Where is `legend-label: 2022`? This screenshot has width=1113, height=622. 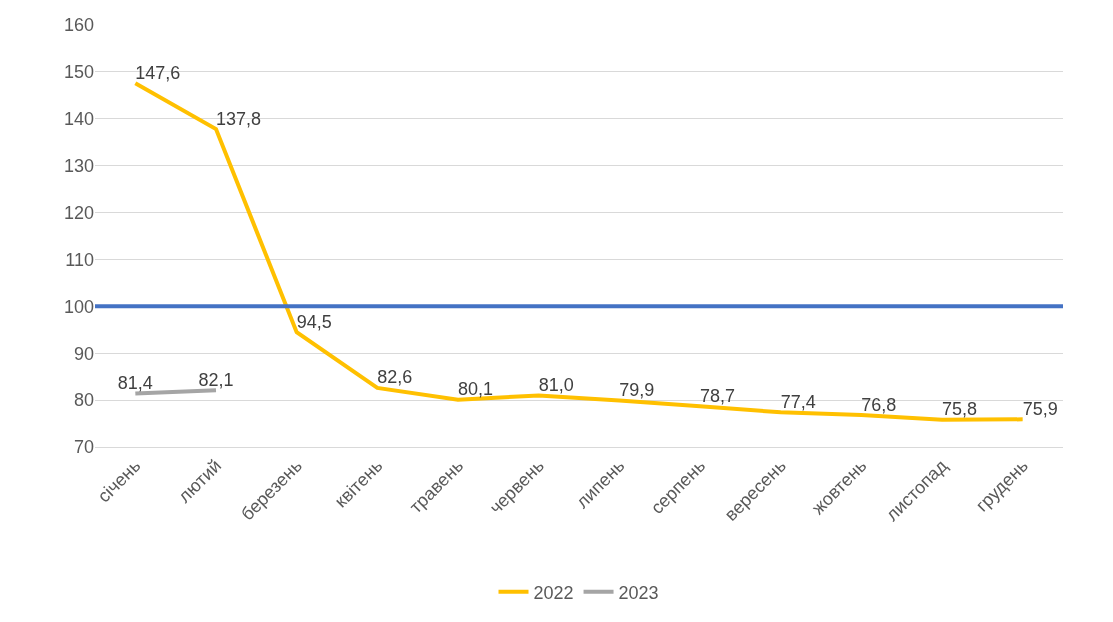 legend-label: 2022 is located at coordinates (553, 592).